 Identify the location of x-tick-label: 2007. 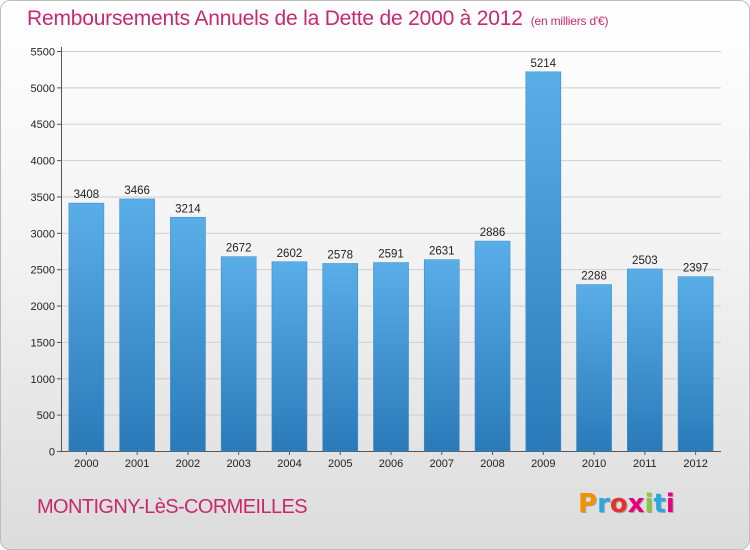
(442, 464).